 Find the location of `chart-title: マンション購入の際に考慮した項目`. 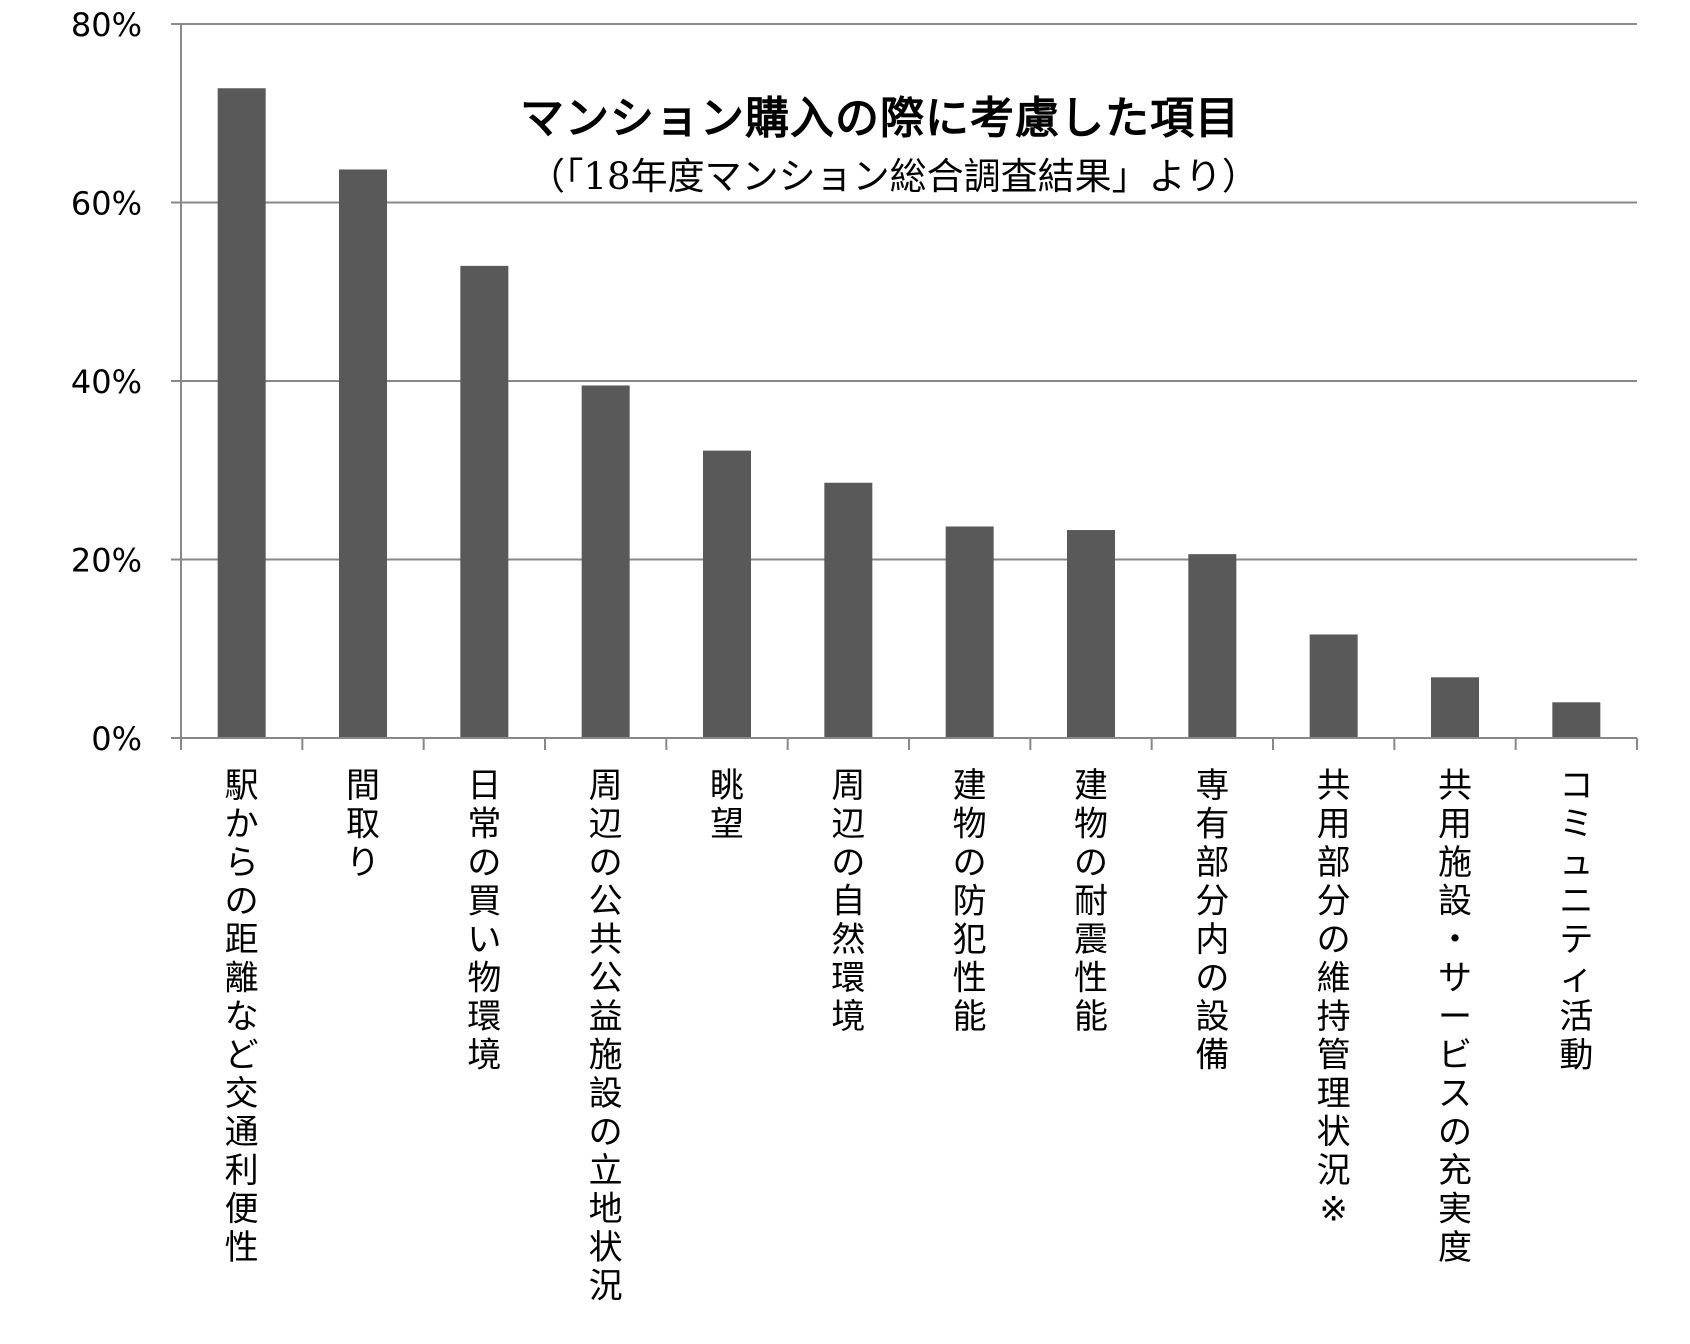

chart-title: マンション購入の際に考慮した項目 is located at coordinates (880, 118).